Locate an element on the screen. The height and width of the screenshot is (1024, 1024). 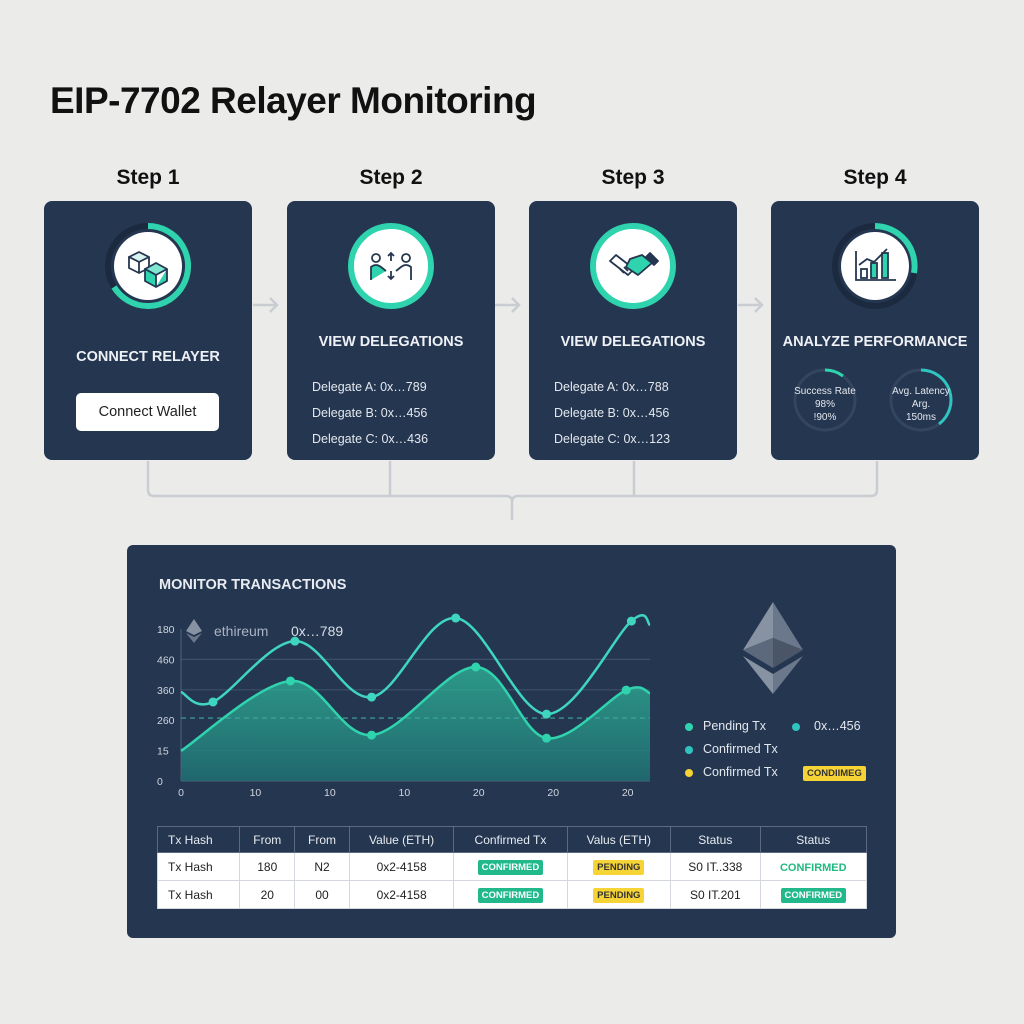
step-3-title: VIEW DELEGATIONS is located at coordinates (633, 342).